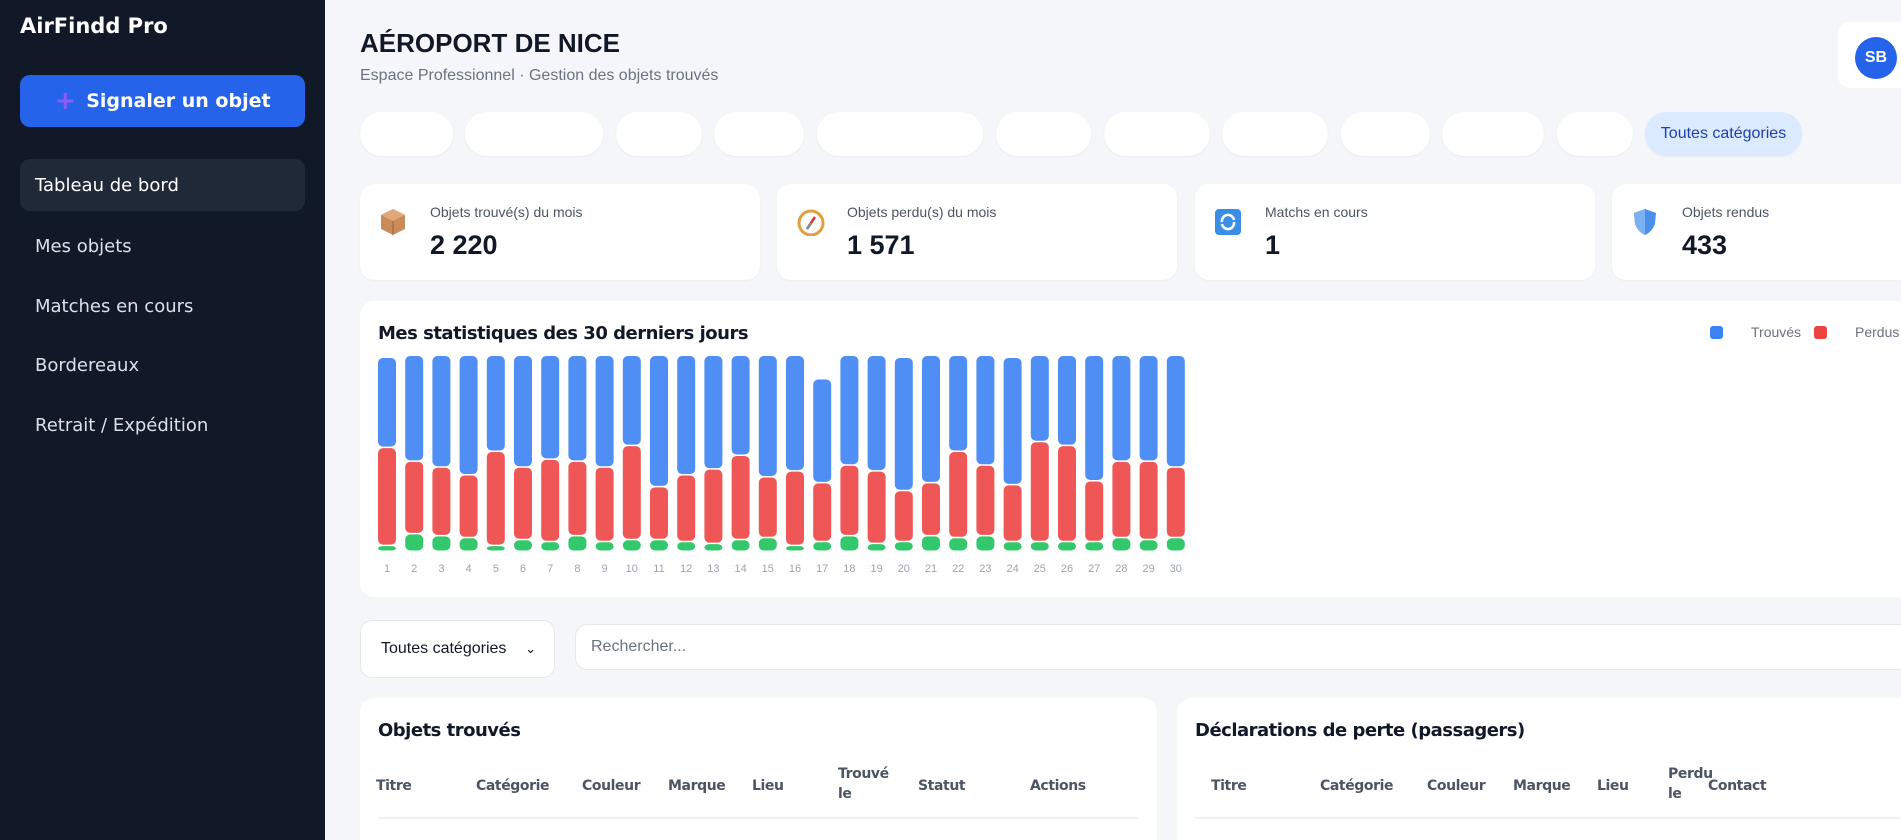 This screenshot has width=1901, height=840. I want to click on x-tick-label: 28, so click(1121, 569).